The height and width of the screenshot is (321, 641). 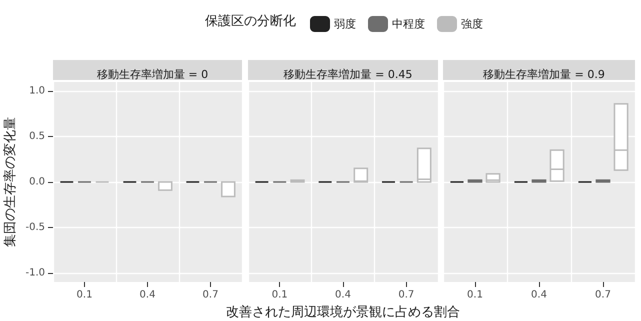 What do you see at coordinates (348, 74) in the screenshot?
I see `chart-title: 移動生存率増加量 = 0.45` at bounding box center [348, 74].